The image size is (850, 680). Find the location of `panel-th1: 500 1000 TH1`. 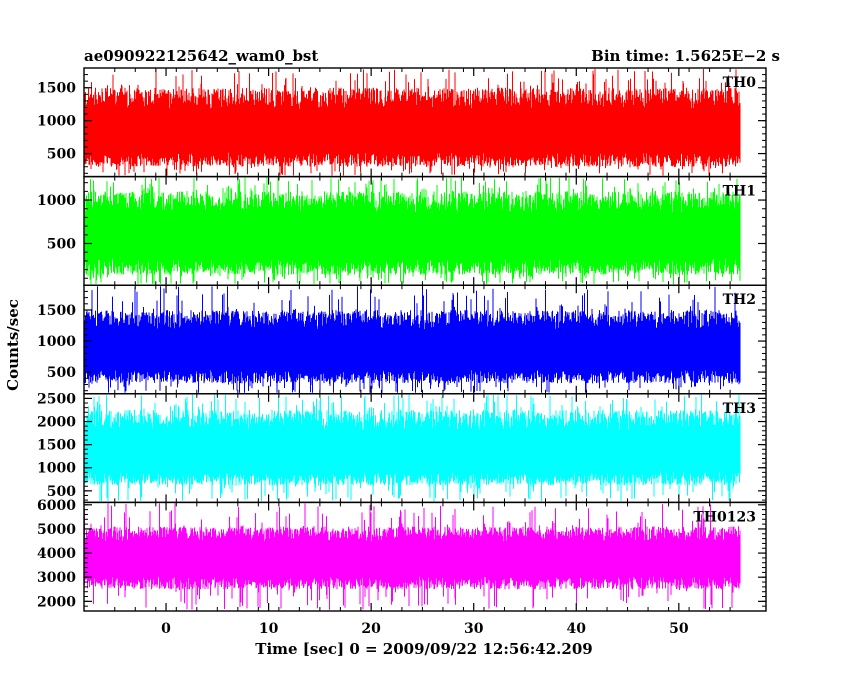

panel-th1: 500 1000 TH1 is located at coordinates (402, 230).